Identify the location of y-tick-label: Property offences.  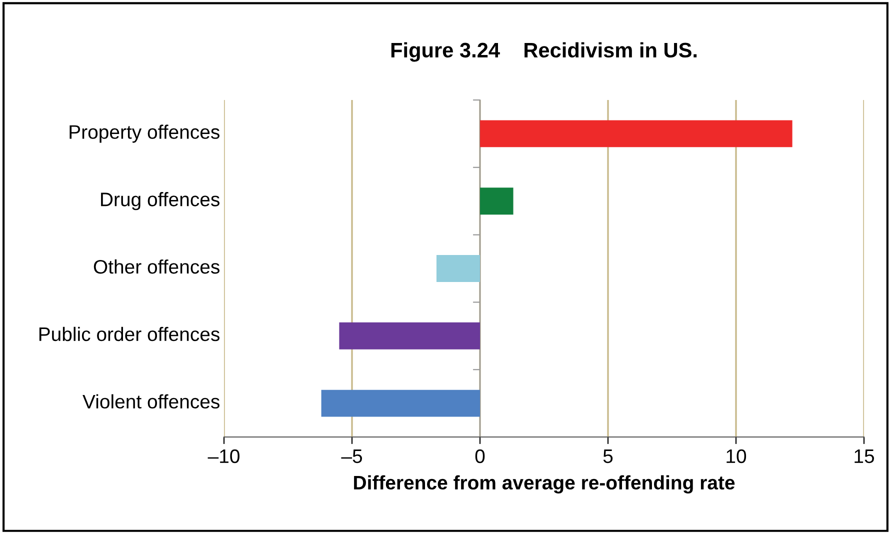
(145, 133).